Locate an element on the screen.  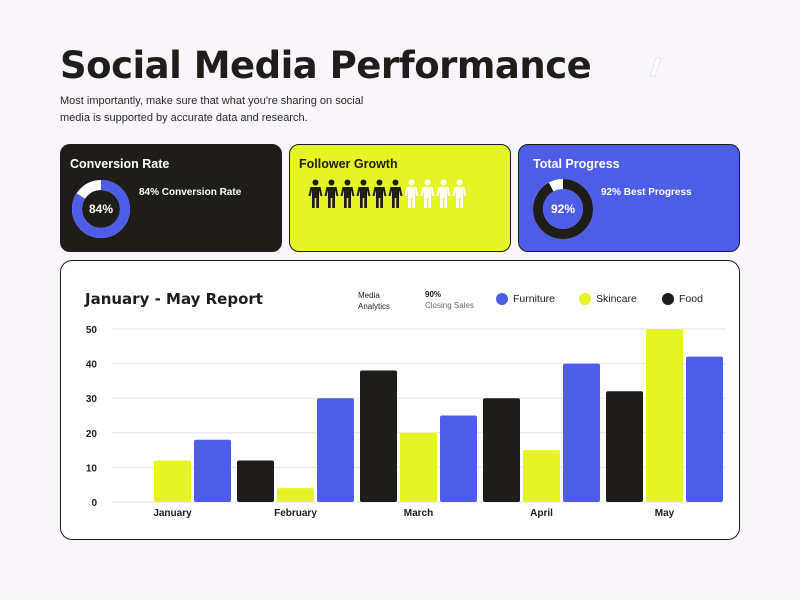
x-tick-label: March is located at coordinates (418, 513).